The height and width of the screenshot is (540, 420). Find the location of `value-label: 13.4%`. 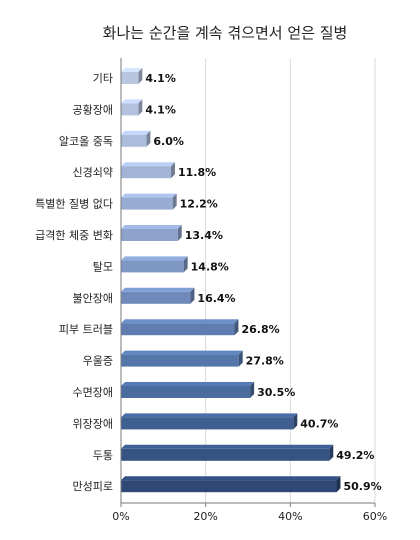

value-label: 13.4% is located at coordinates (204, 235).